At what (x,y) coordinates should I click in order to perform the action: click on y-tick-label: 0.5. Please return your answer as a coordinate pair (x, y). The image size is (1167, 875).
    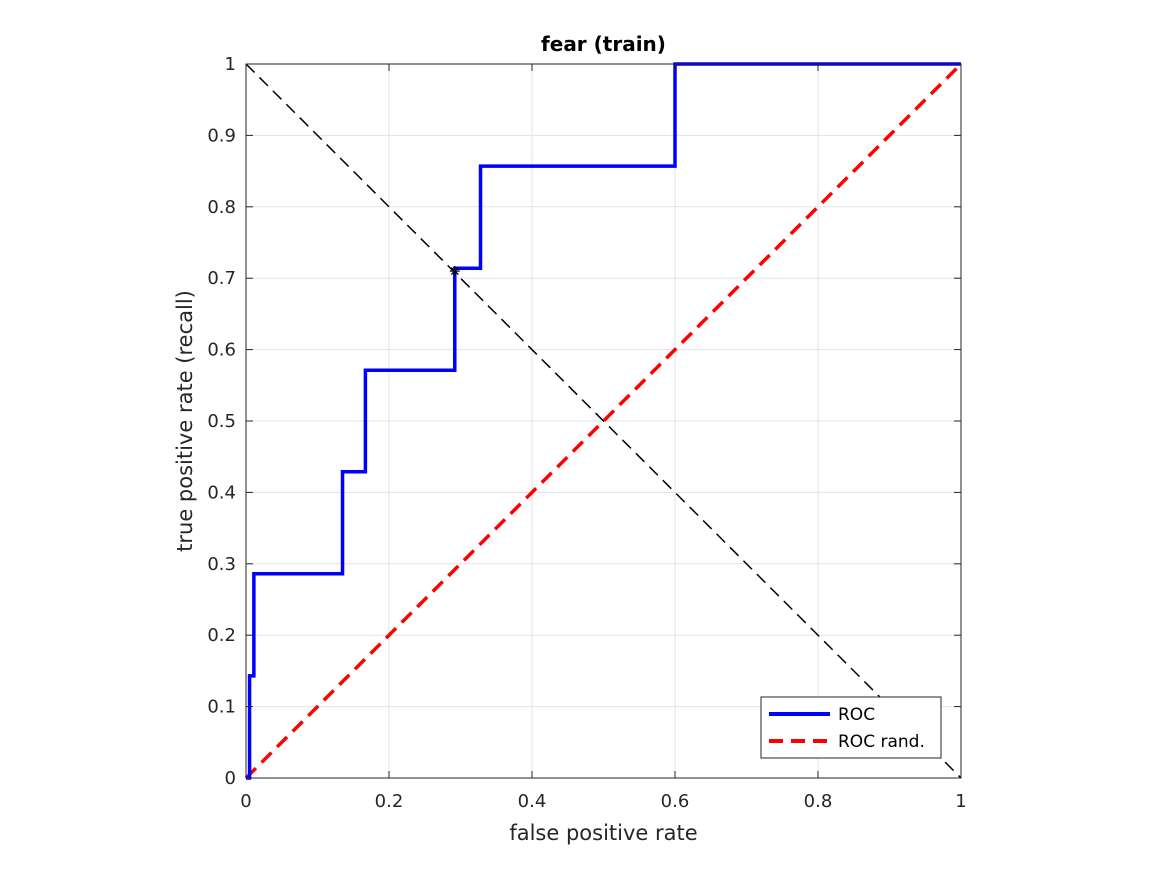
    Looking at the image, I should click on (221, 421).